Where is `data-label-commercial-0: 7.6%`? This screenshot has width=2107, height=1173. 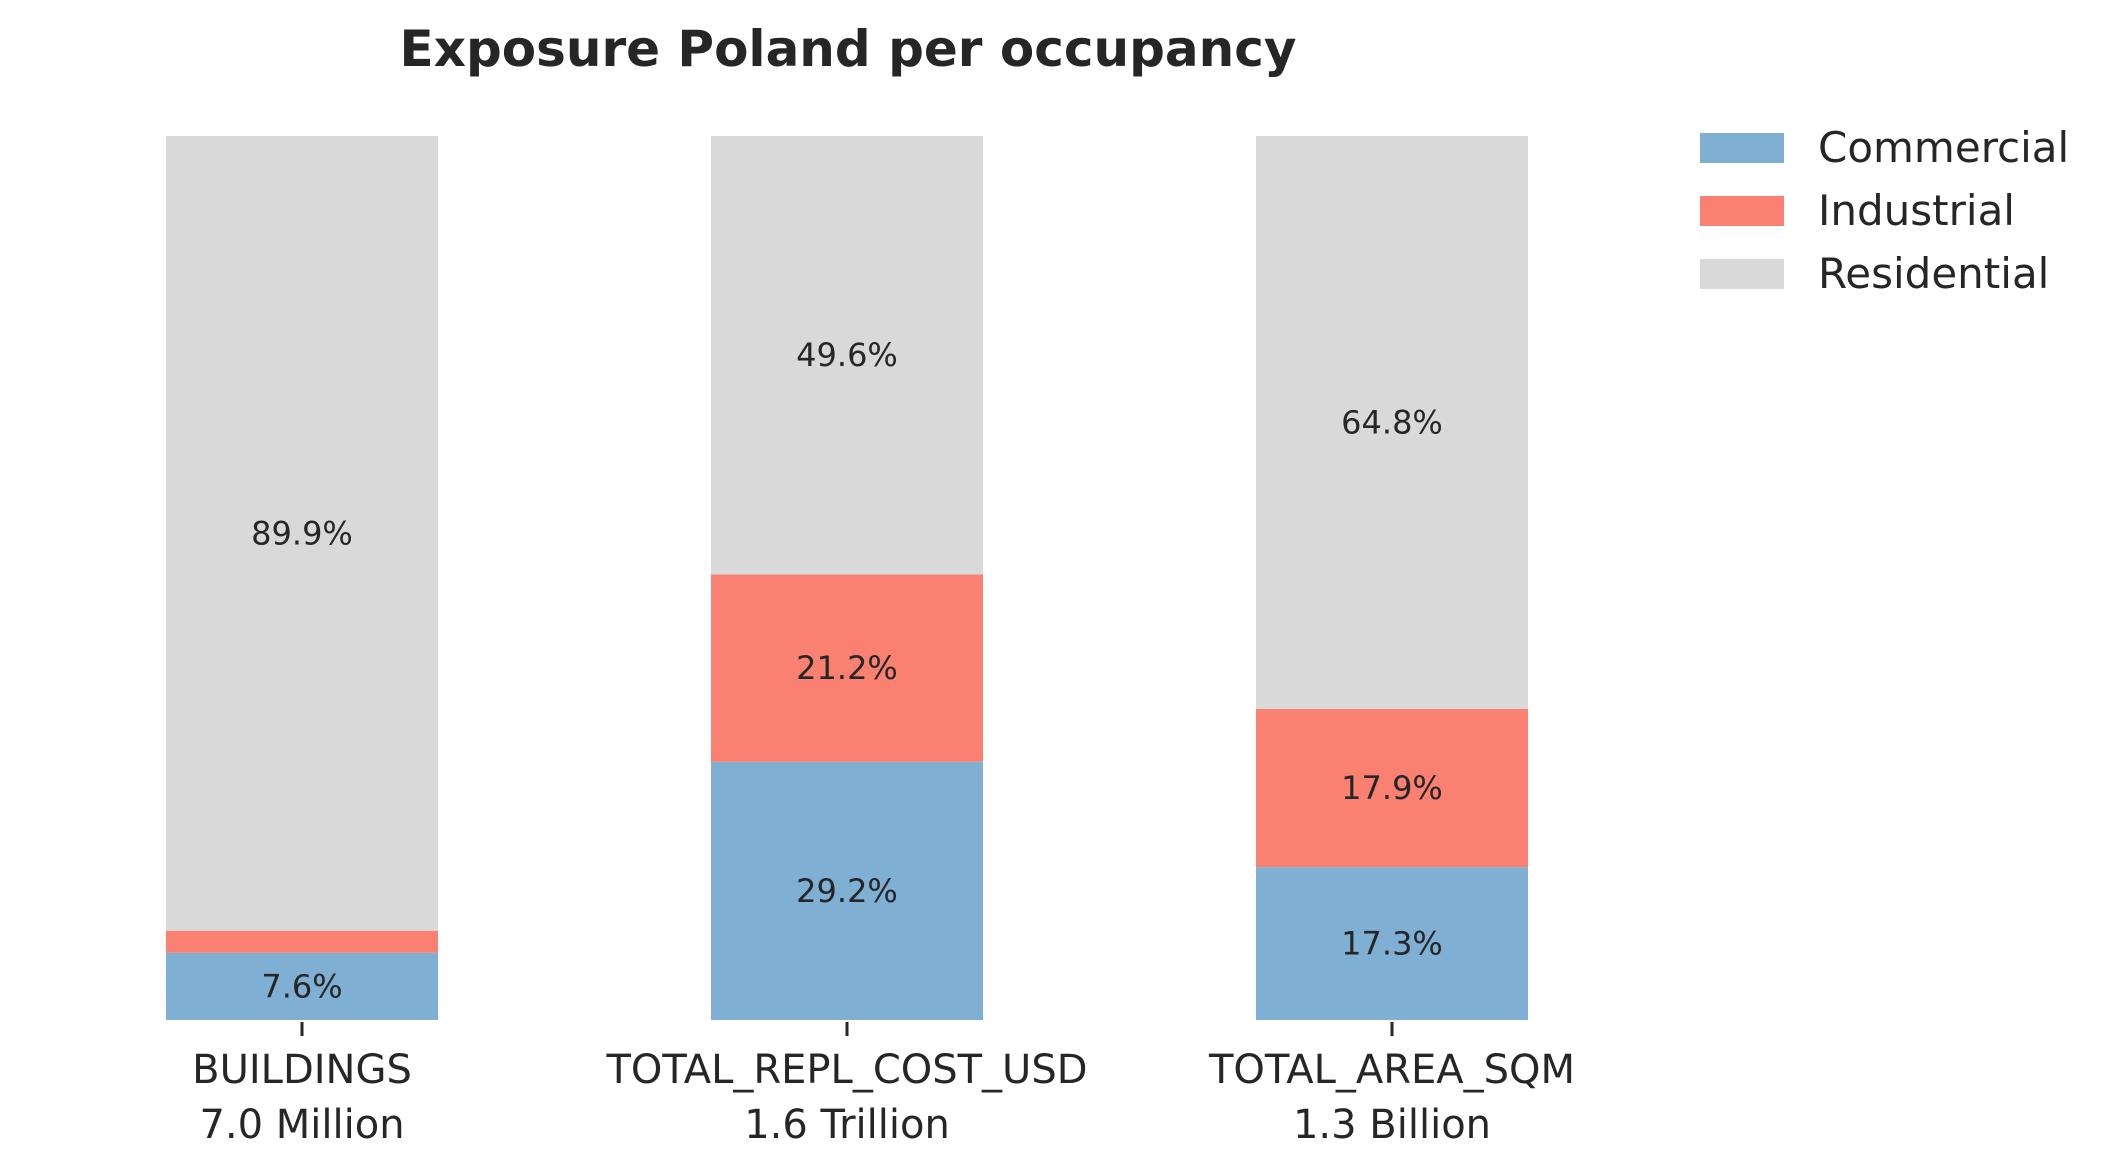
data-label-commercial-0: 7.6% is located at coordinates (301, 986).